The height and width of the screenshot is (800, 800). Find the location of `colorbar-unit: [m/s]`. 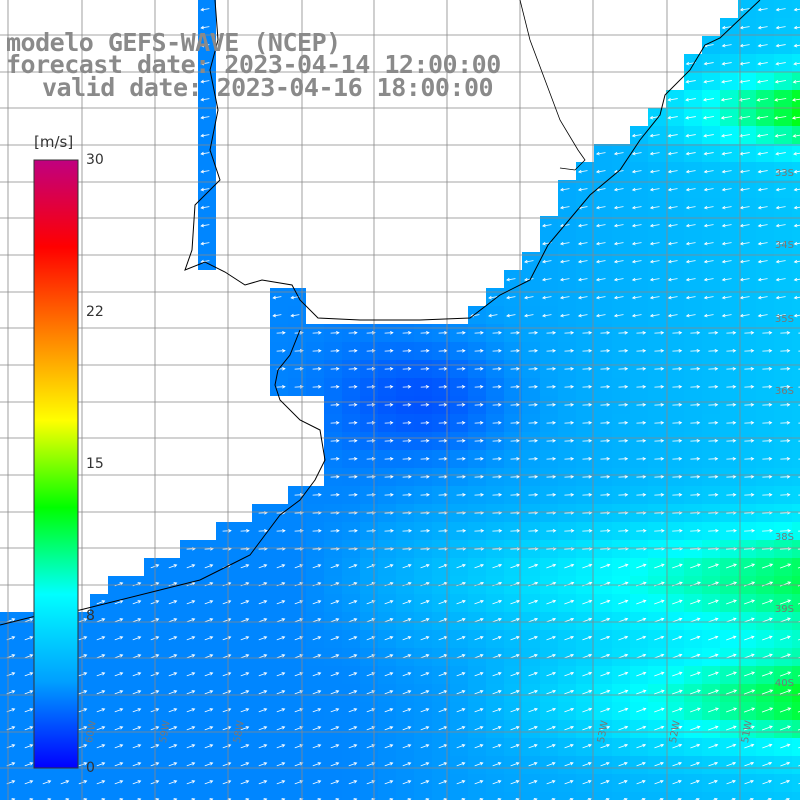

colorbar-unit: [m/s] is located at coordinates (54, 142).